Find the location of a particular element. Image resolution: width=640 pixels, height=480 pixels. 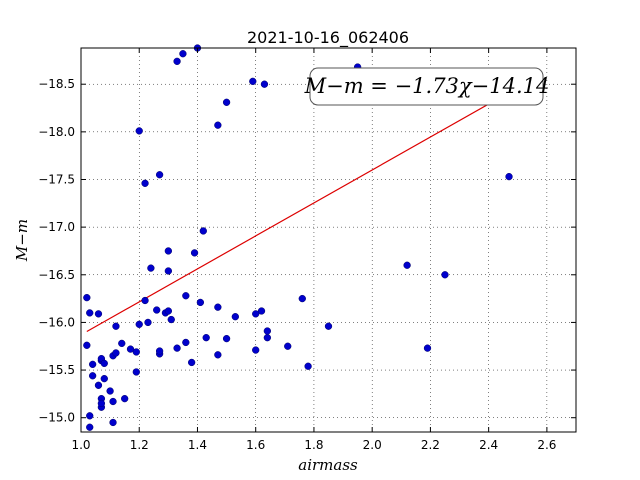

x-tick-label: 2.4 is located at coordinates (488, 445).